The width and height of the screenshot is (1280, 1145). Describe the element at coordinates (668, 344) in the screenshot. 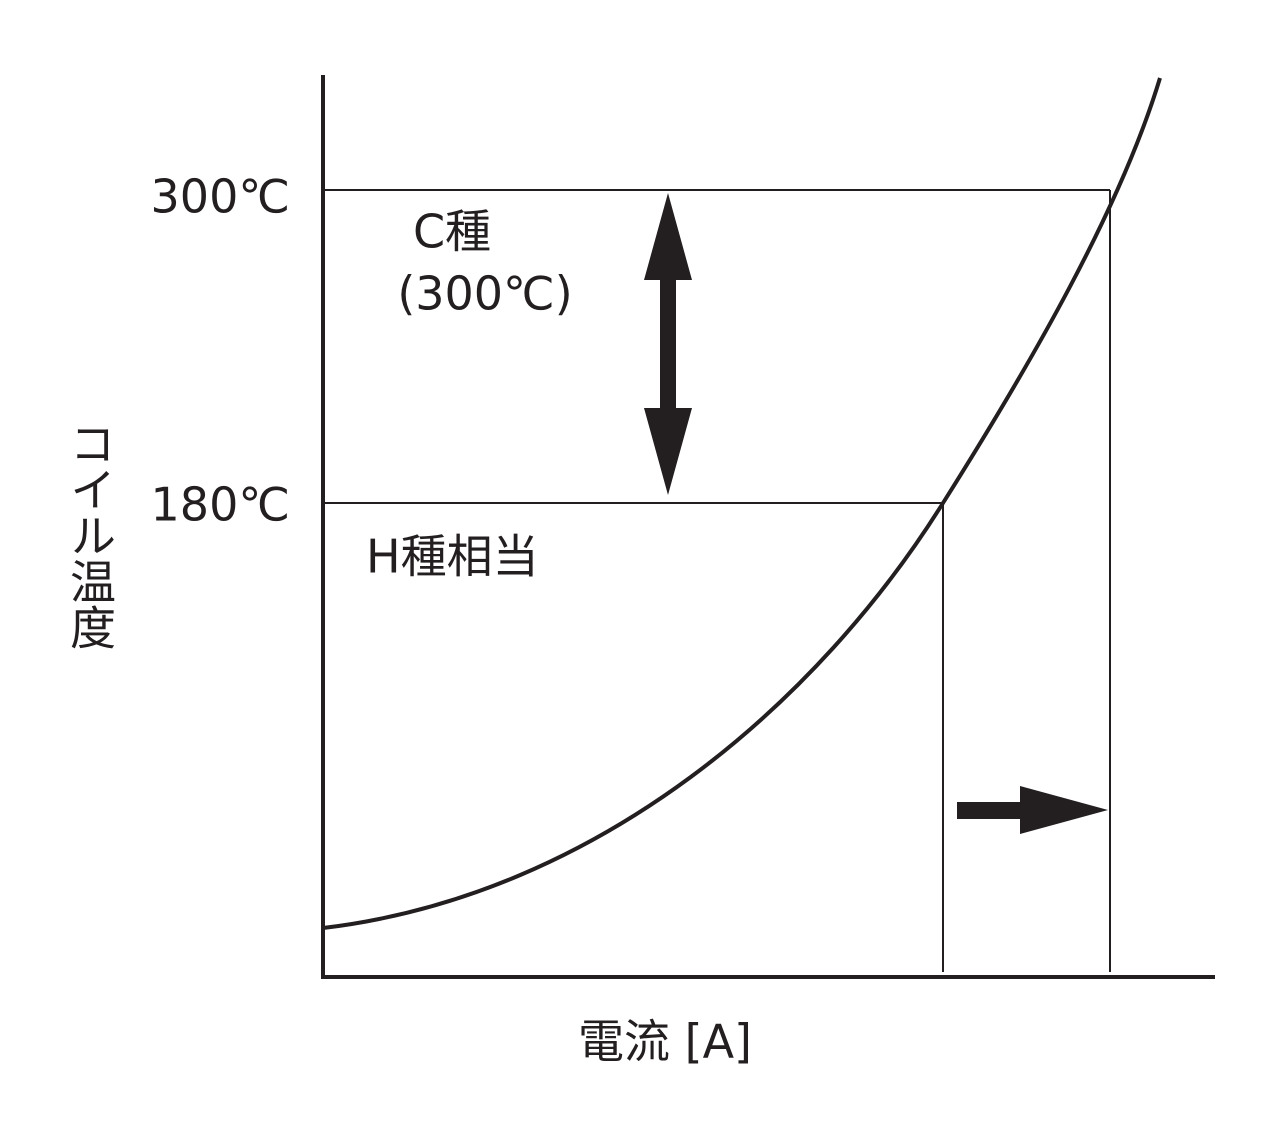

I see `double-arrow` at that location.